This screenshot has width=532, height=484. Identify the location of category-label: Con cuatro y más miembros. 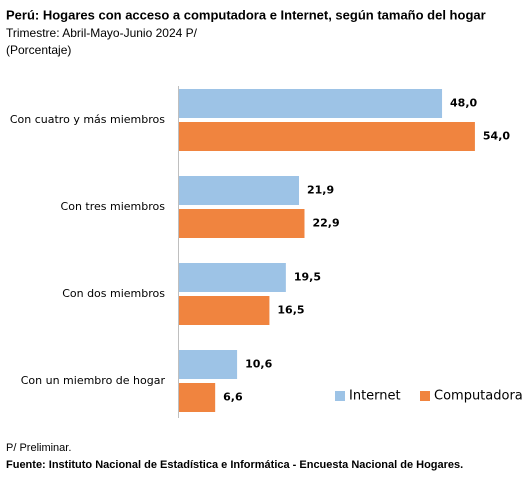
(87, 119).